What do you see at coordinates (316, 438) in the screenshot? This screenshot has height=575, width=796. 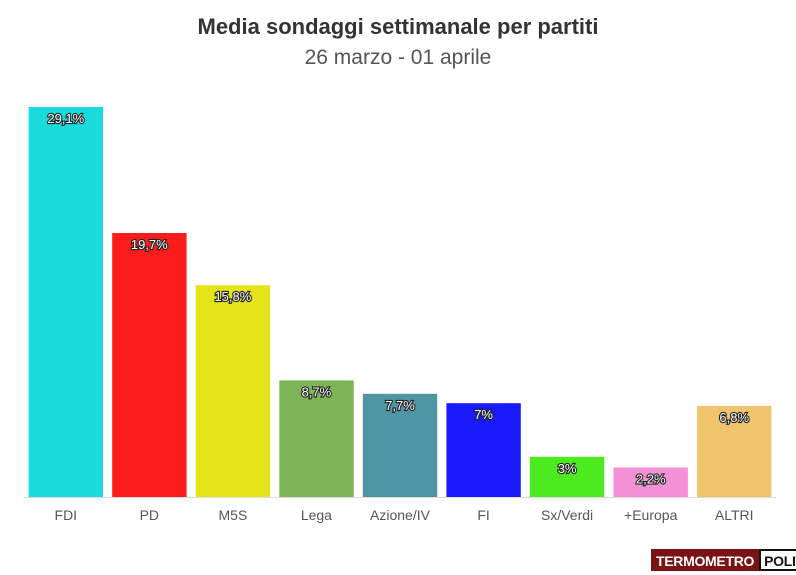 I see `bar-lega` at bounding box center [316, 438].